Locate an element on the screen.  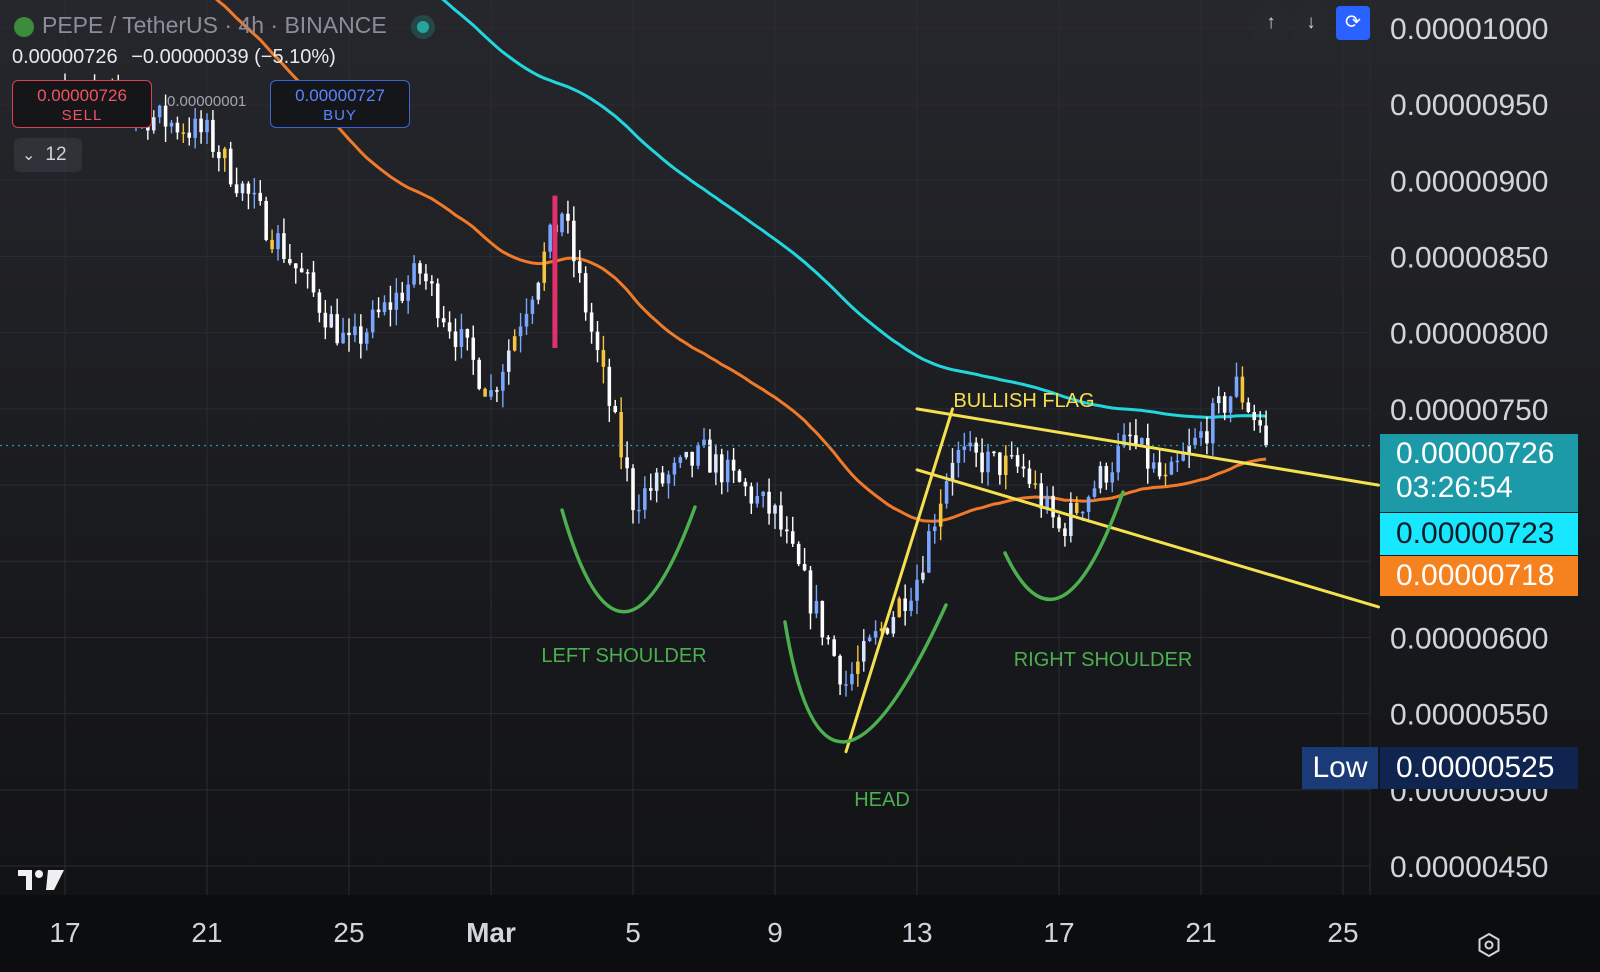
arrow-up-icon: ↑ is located at coordinates (1271, 22).